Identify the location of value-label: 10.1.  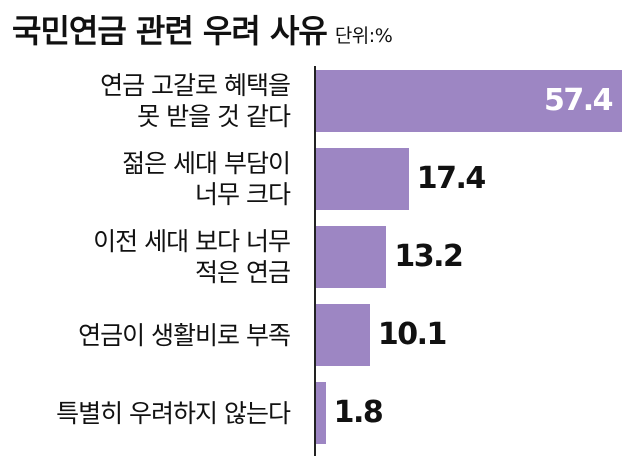
(412, 334).